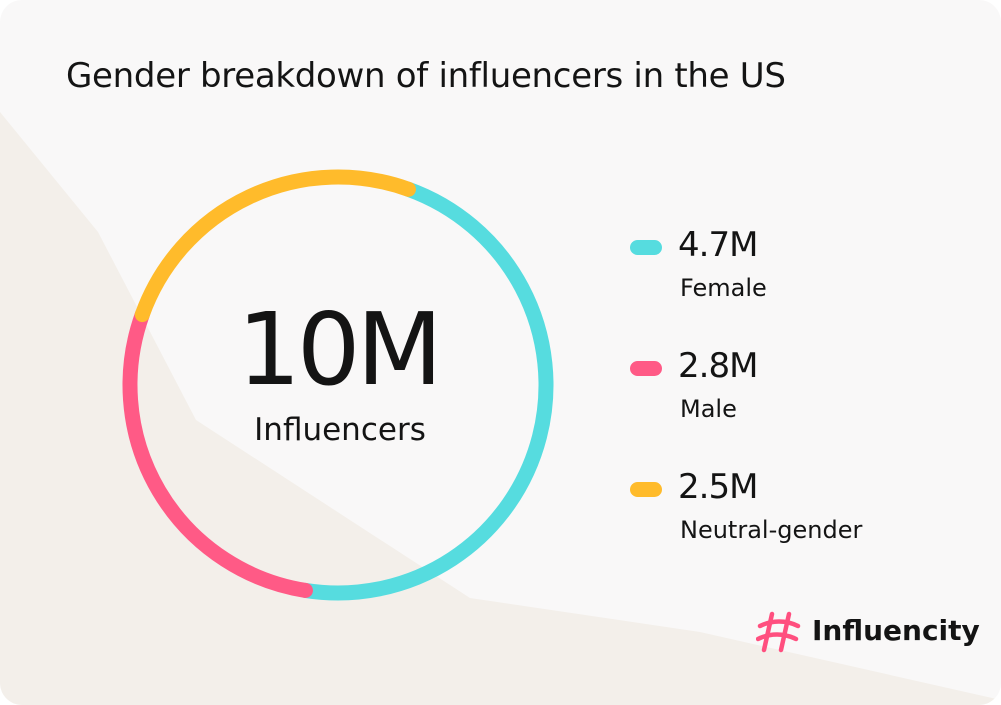 The image size is (1001, 705). Describe the element at coordinates (896, 630) in the screenshot. I see `brand-name: Influencity` at that location.